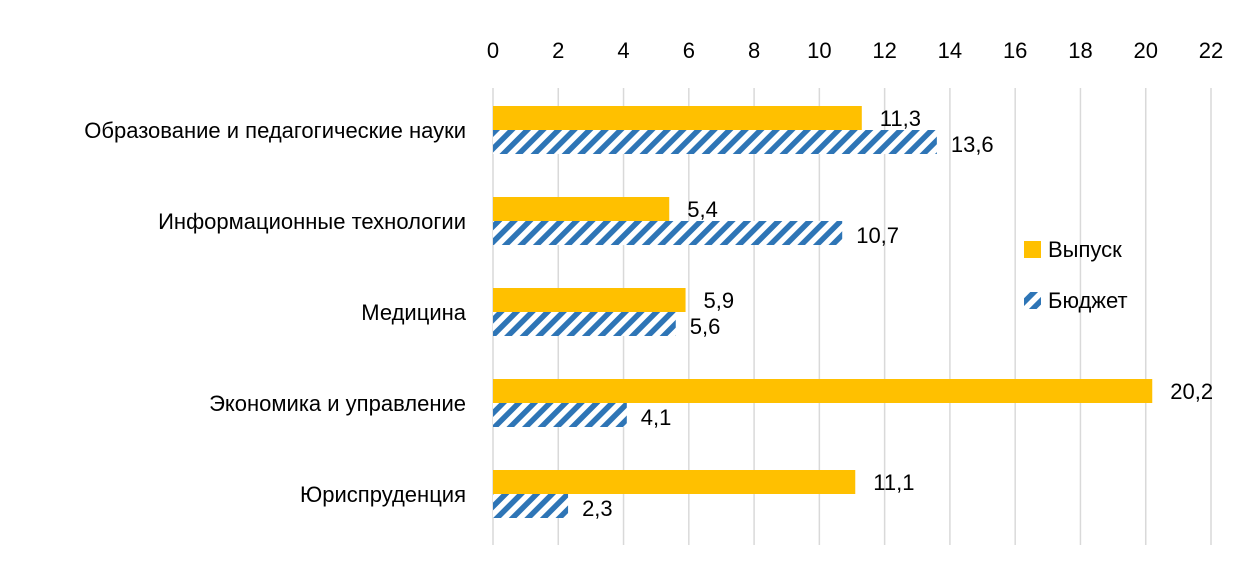 Image resolution: width=1247 pixels, height=576 pixels. I want to click on data-label-byudzhet-1: 10,7, so click(877, 235).